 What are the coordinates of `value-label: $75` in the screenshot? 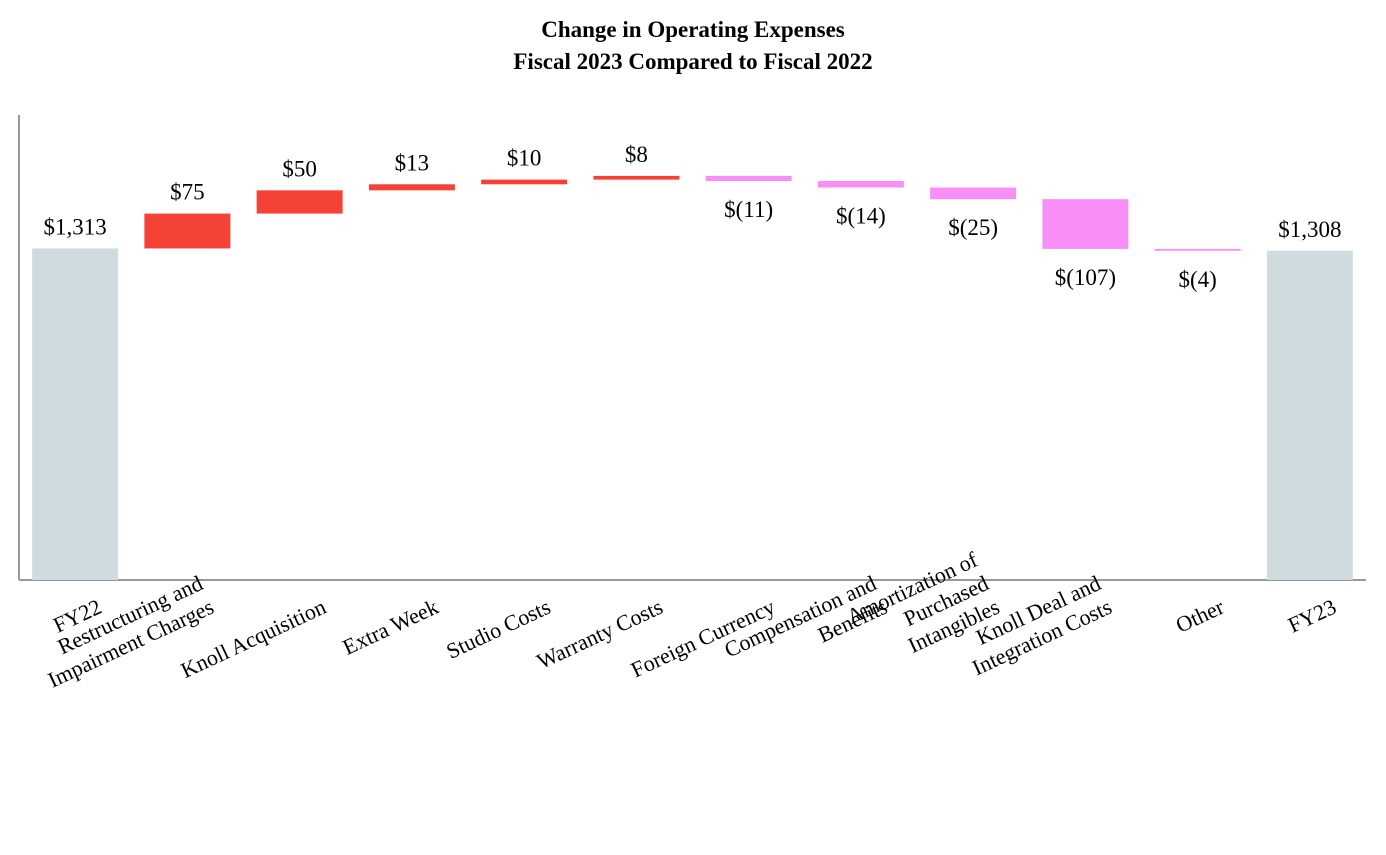 It's located at (187, 192).